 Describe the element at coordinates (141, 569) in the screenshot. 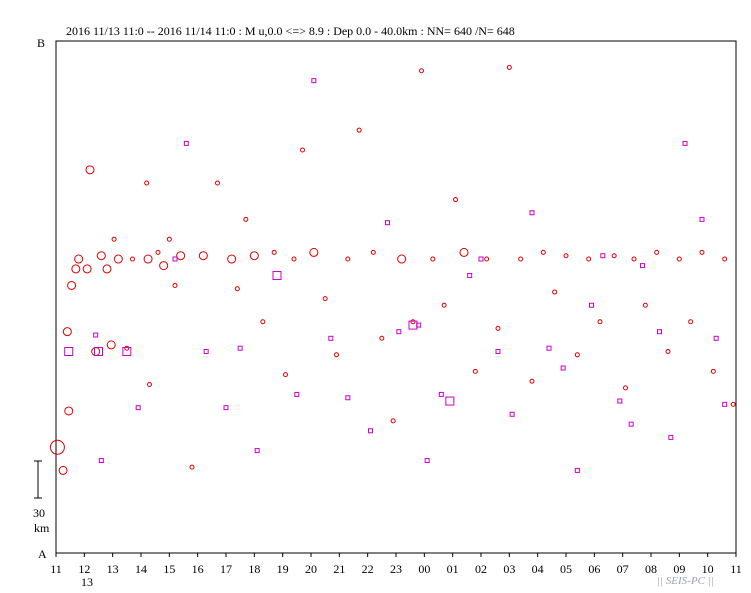

I see `x-tick-label: 14` at that location.